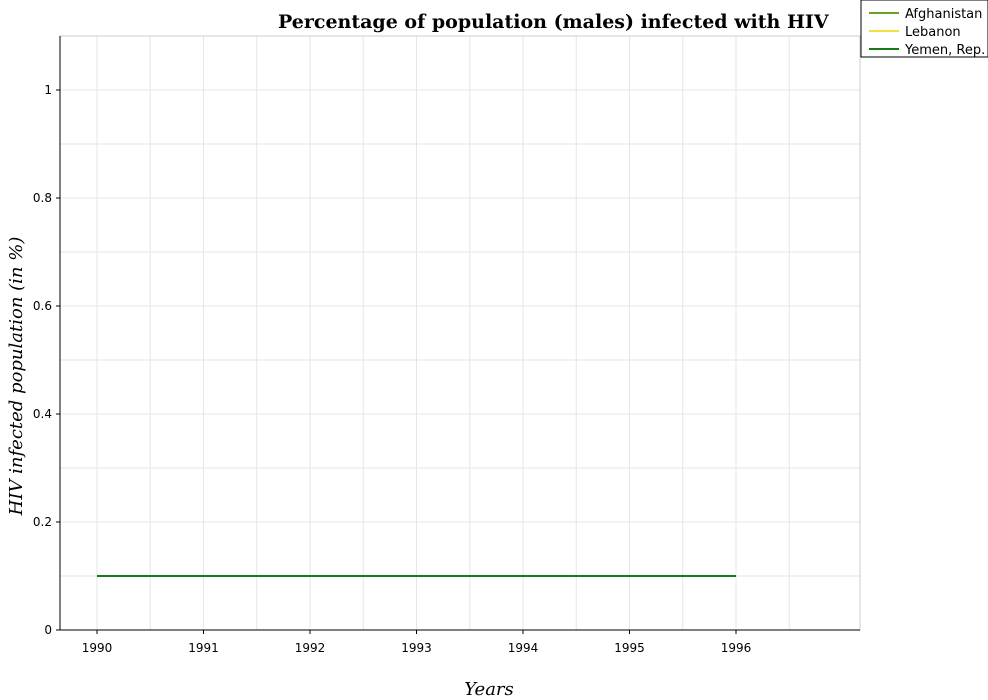 This screenshot has width=988, height=700. Describe the element at coordinates (943, 14) in the screenshot. I see `legend-label: Afghanistan` at that location.